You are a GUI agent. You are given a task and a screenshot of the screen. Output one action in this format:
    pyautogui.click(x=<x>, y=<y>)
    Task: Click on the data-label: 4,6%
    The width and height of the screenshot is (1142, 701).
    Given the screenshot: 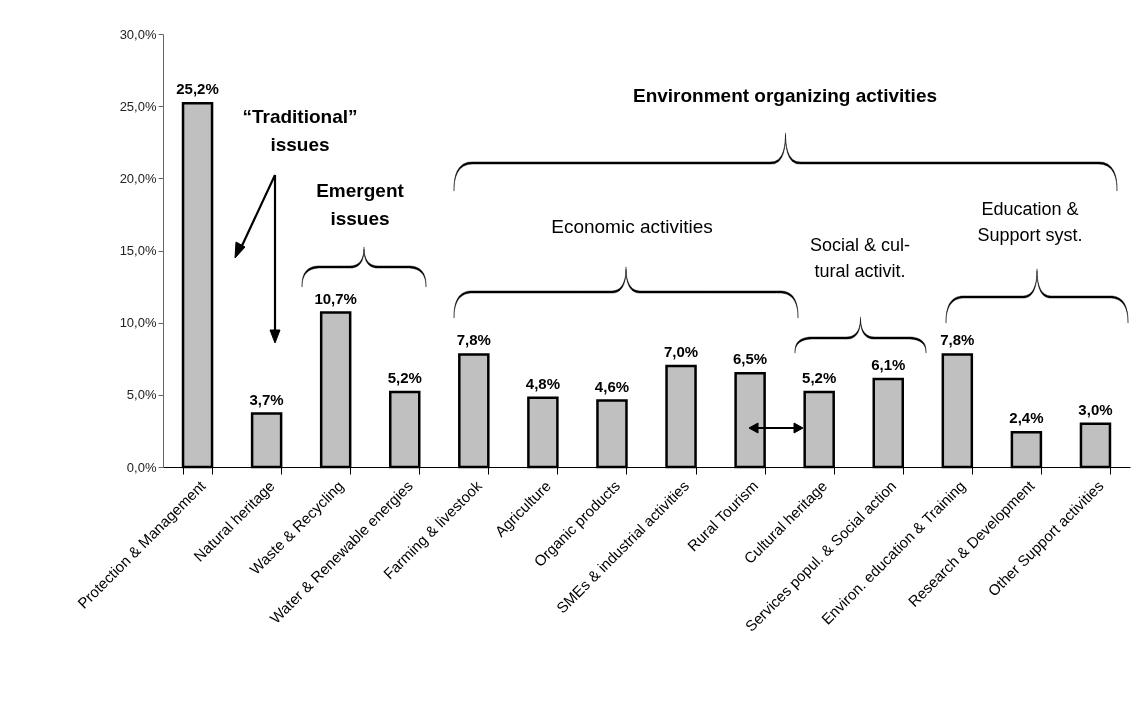 What is the action you would take?
    pyautogui.click(x=612, y=386)
    